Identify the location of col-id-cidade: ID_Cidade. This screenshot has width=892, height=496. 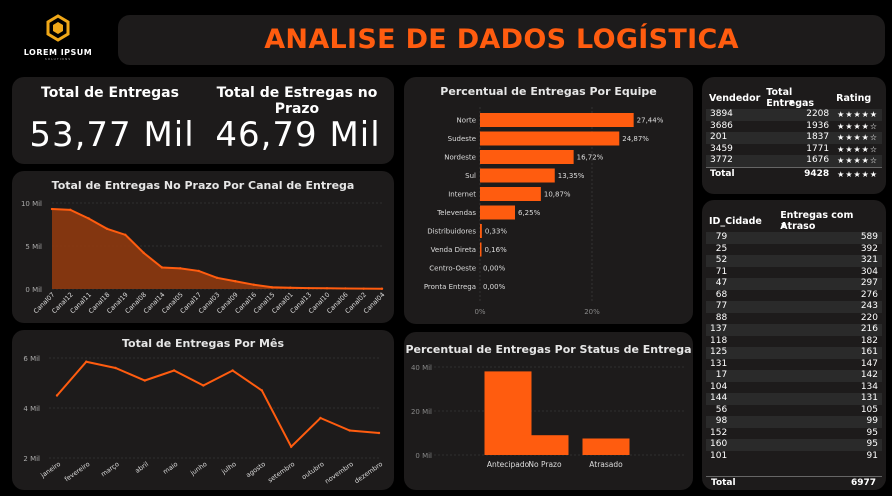
(735, 221).